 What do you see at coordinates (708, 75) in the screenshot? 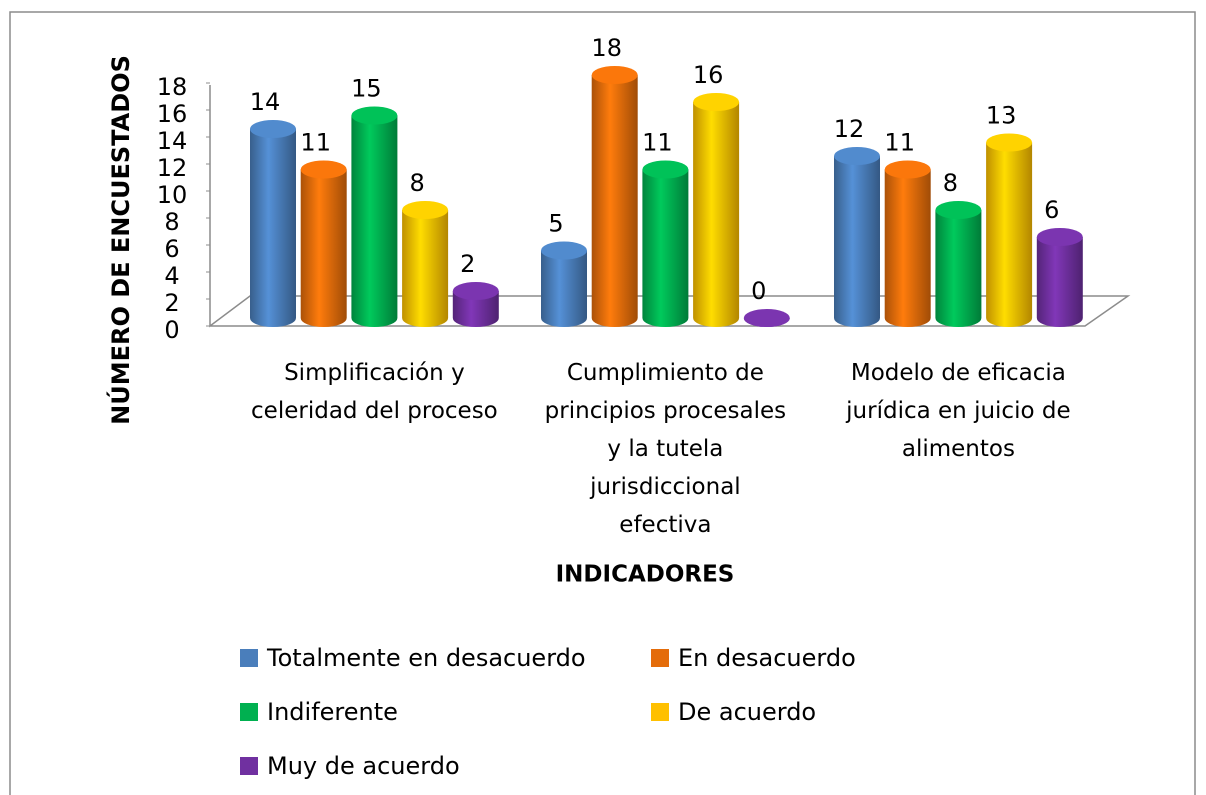
I see `data-label: 16` at bounding box center [708, 75].